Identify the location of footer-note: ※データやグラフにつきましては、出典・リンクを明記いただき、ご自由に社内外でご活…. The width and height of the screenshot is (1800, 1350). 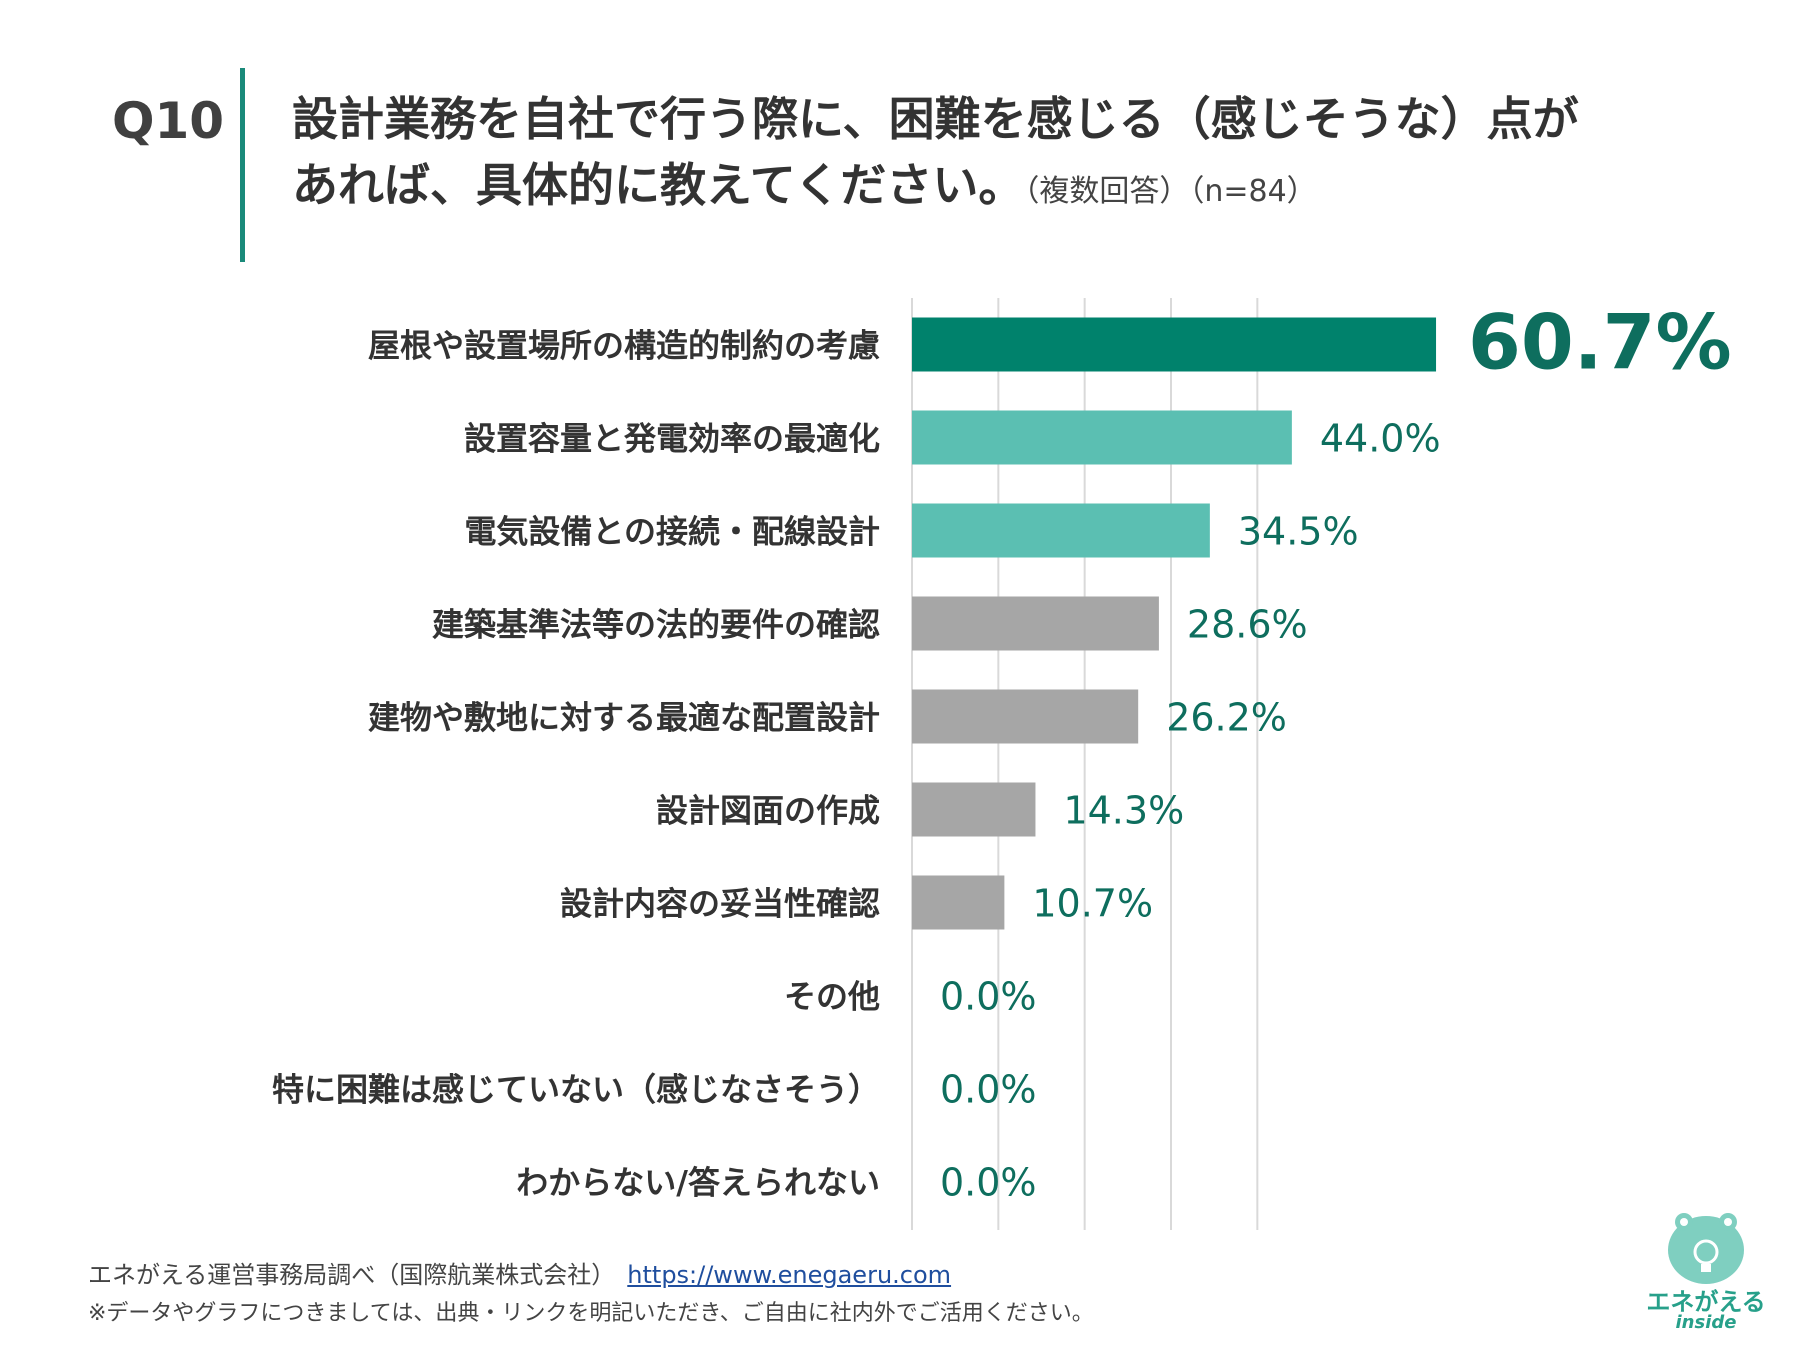
(591, 1313).